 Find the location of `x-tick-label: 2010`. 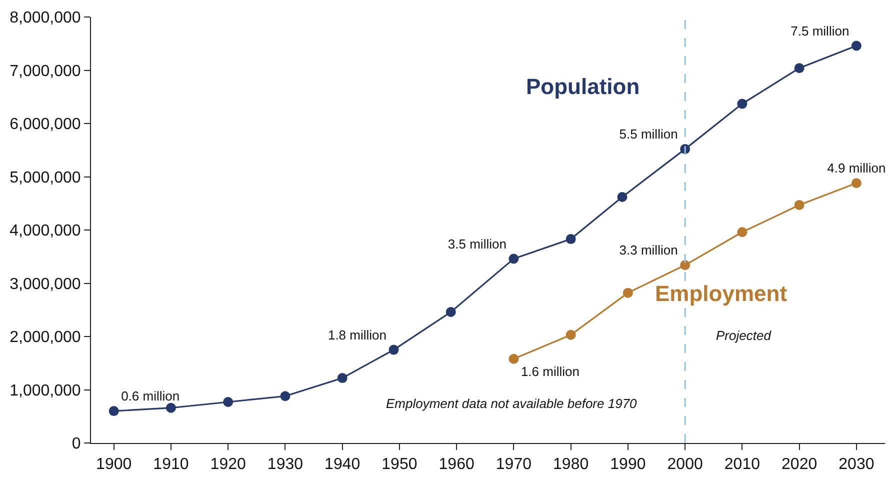

x-tick-label: 2010 is located at coordinates (742, 465).